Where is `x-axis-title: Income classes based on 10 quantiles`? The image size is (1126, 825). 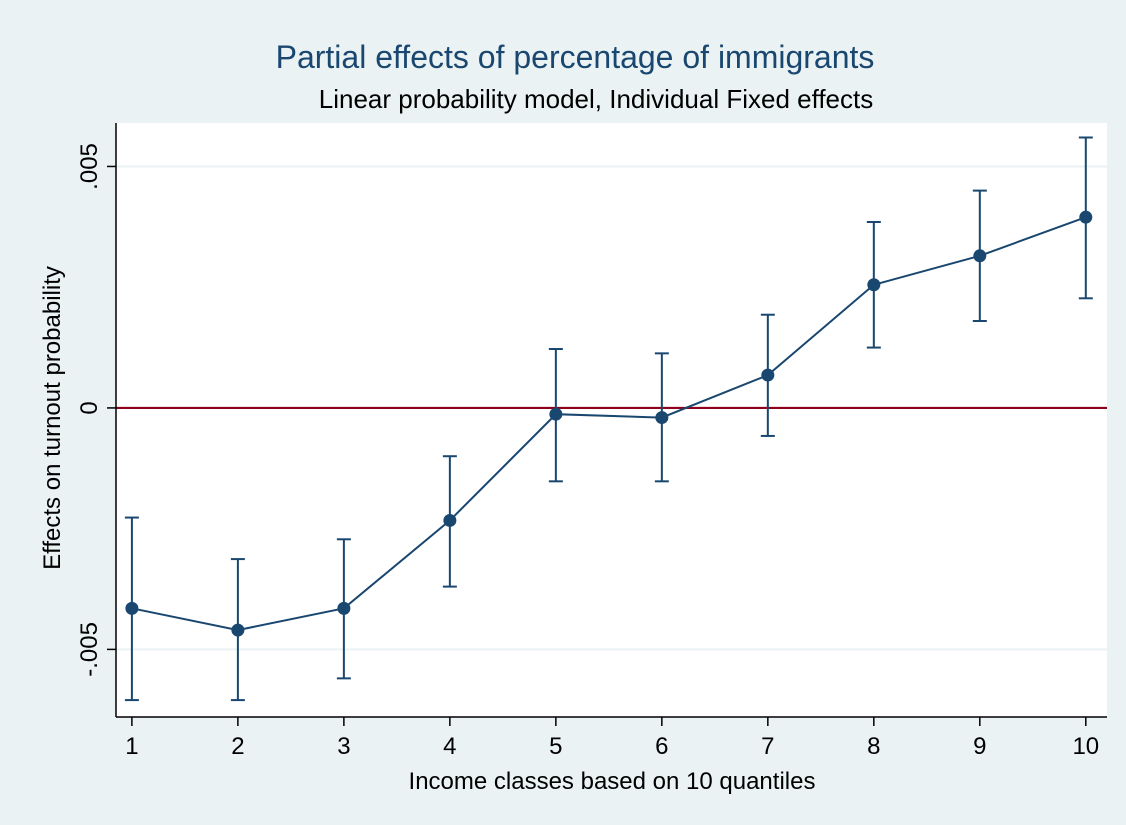
x-axis-title: Income classes based on 10 quantiles is located at coordinates (612, 781).